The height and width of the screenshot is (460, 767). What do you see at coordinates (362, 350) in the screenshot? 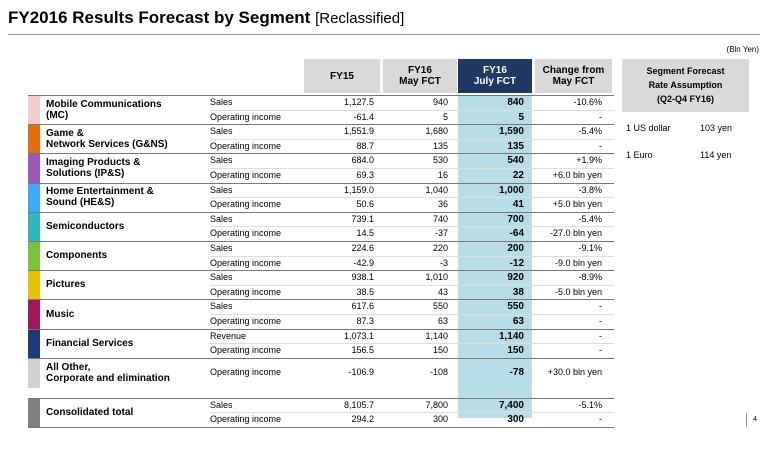
I see `fy15-value: 156.5` at bounding box center [362, 350].